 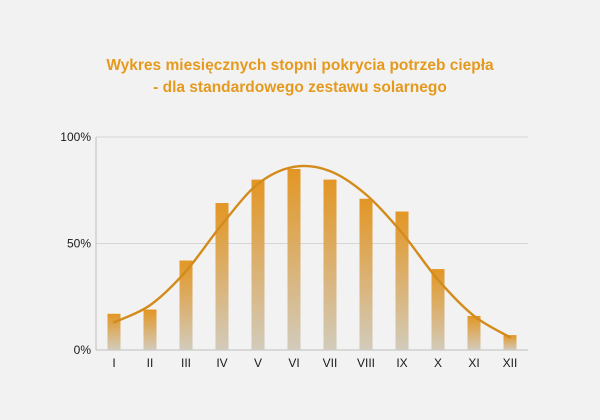 What do you see at coordinates (330, 264) in the screenshot?
I see `bar-VII` at bounding box center [330, 264].